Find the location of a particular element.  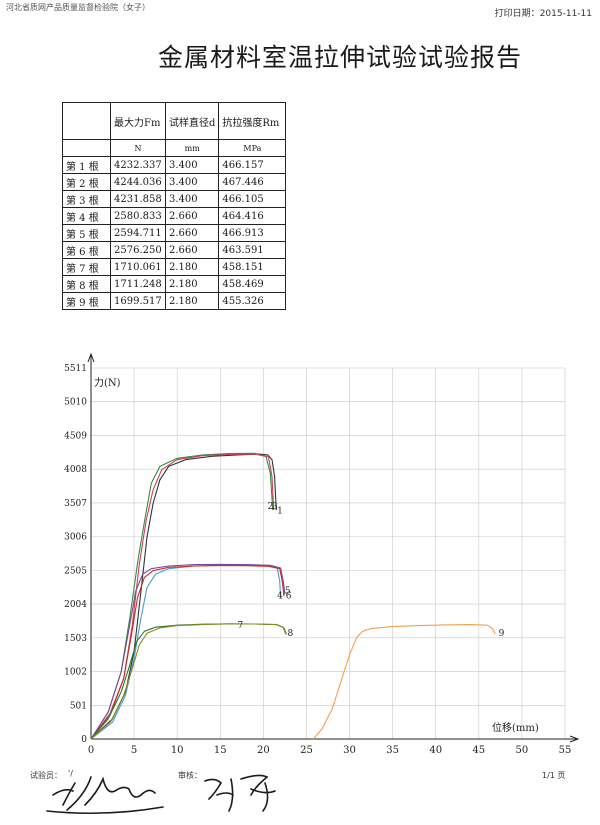

row-label-cell: 第 5 根 is located at coordinates (86, 233).